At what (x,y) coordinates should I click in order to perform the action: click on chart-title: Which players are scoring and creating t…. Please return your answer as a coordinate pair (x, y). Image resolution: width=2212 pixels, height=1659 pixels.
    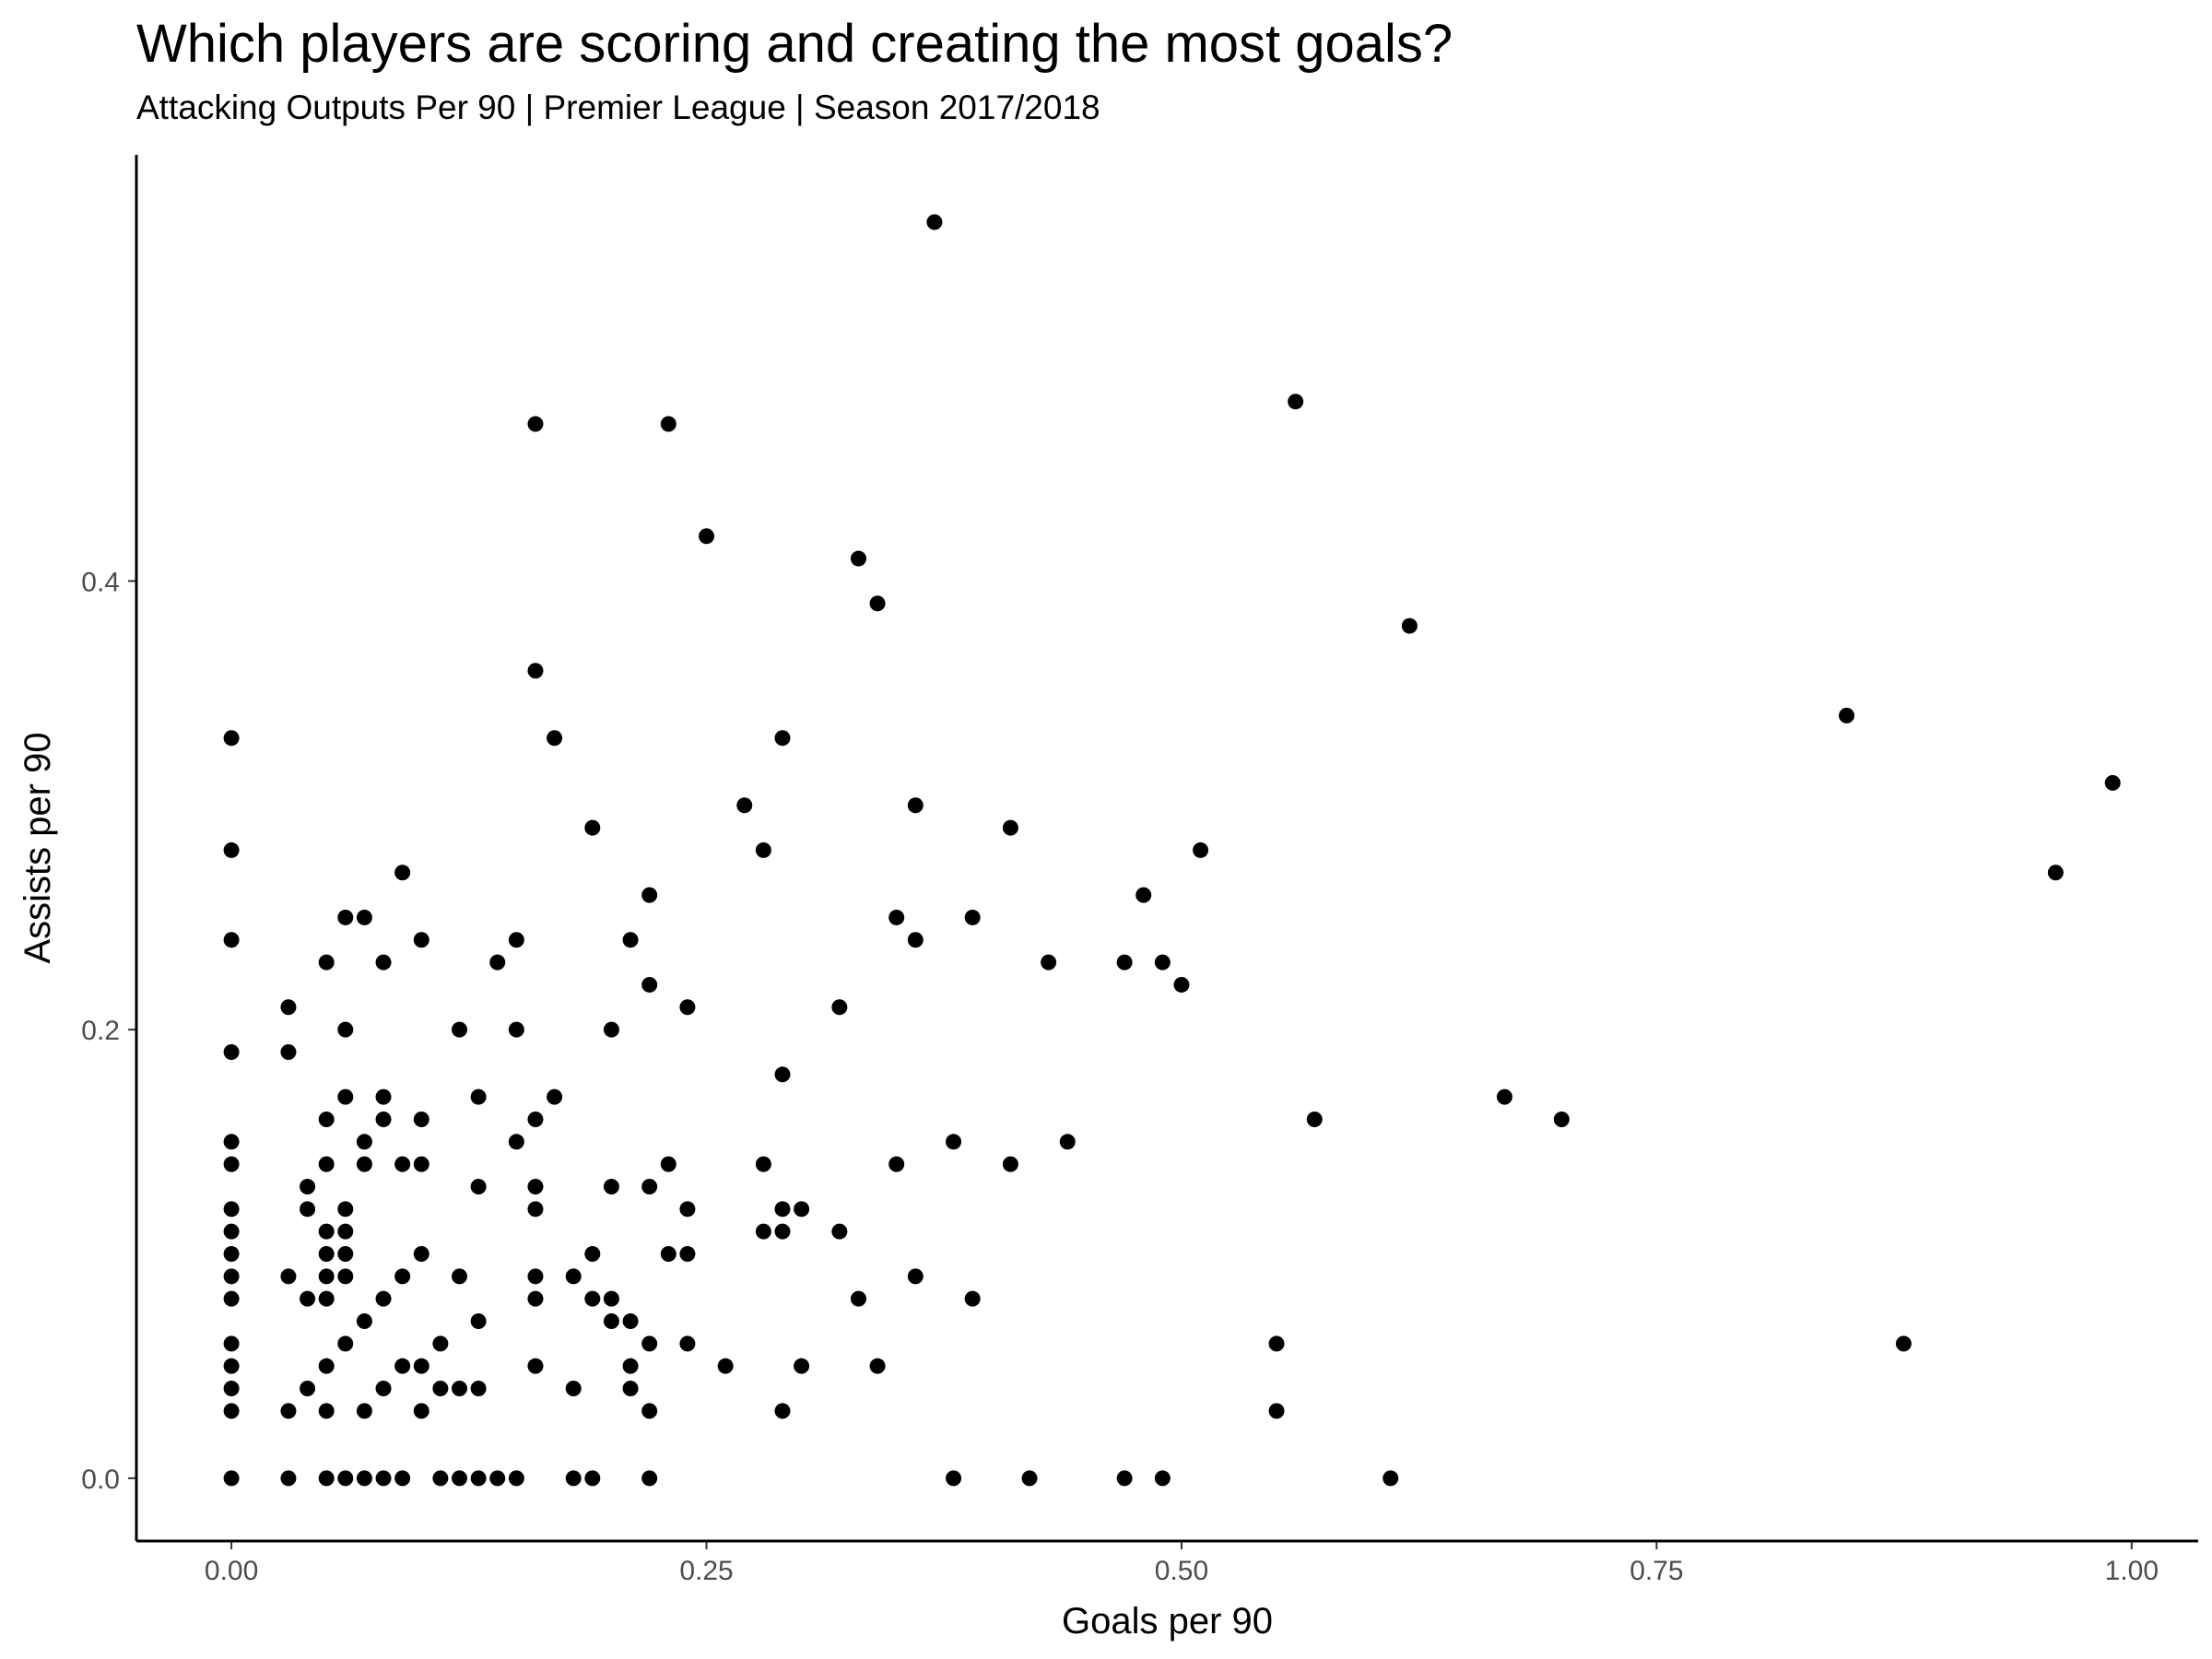
    Looking at the image, I should click on (794, 44).